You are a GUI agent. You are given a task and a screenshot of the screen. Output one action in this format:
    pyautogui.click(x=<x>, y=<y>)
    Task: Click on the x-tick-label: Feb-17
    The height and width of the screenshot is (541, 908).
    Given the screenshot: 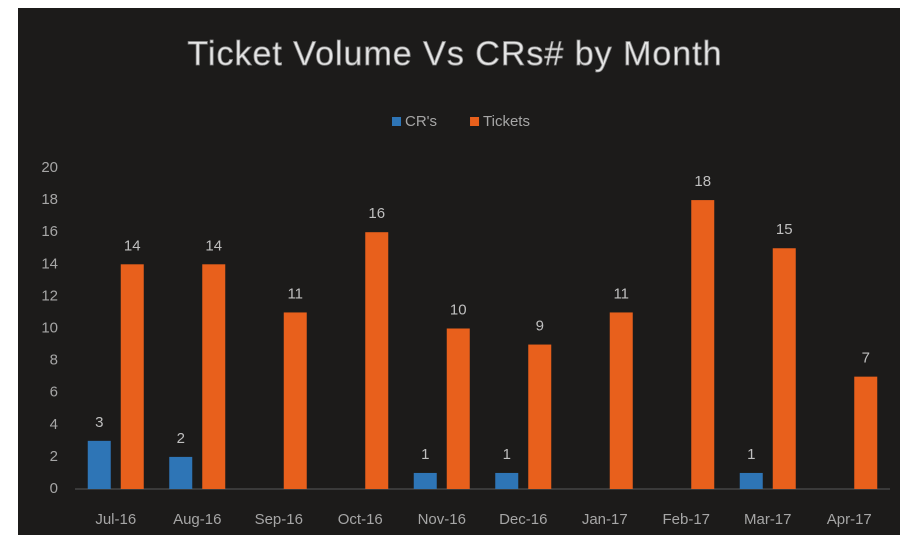 What is the action you would take?
    pyautogui.click(x=686, y=519)
    